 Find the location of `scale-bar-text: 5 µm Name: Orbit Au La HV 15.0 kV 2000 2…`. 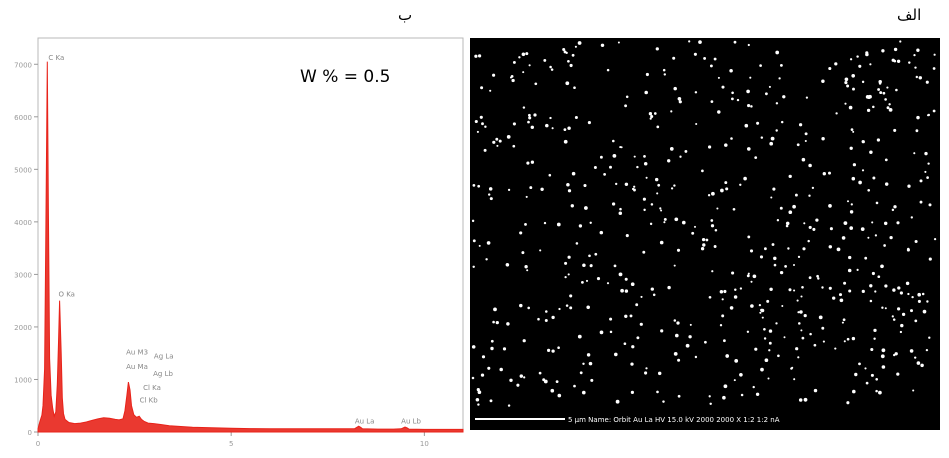

scale-bar-text: 5 µm Name: Orbit Au La HV 15.0 kV 2000 2… is located at coordinates (674, 420).